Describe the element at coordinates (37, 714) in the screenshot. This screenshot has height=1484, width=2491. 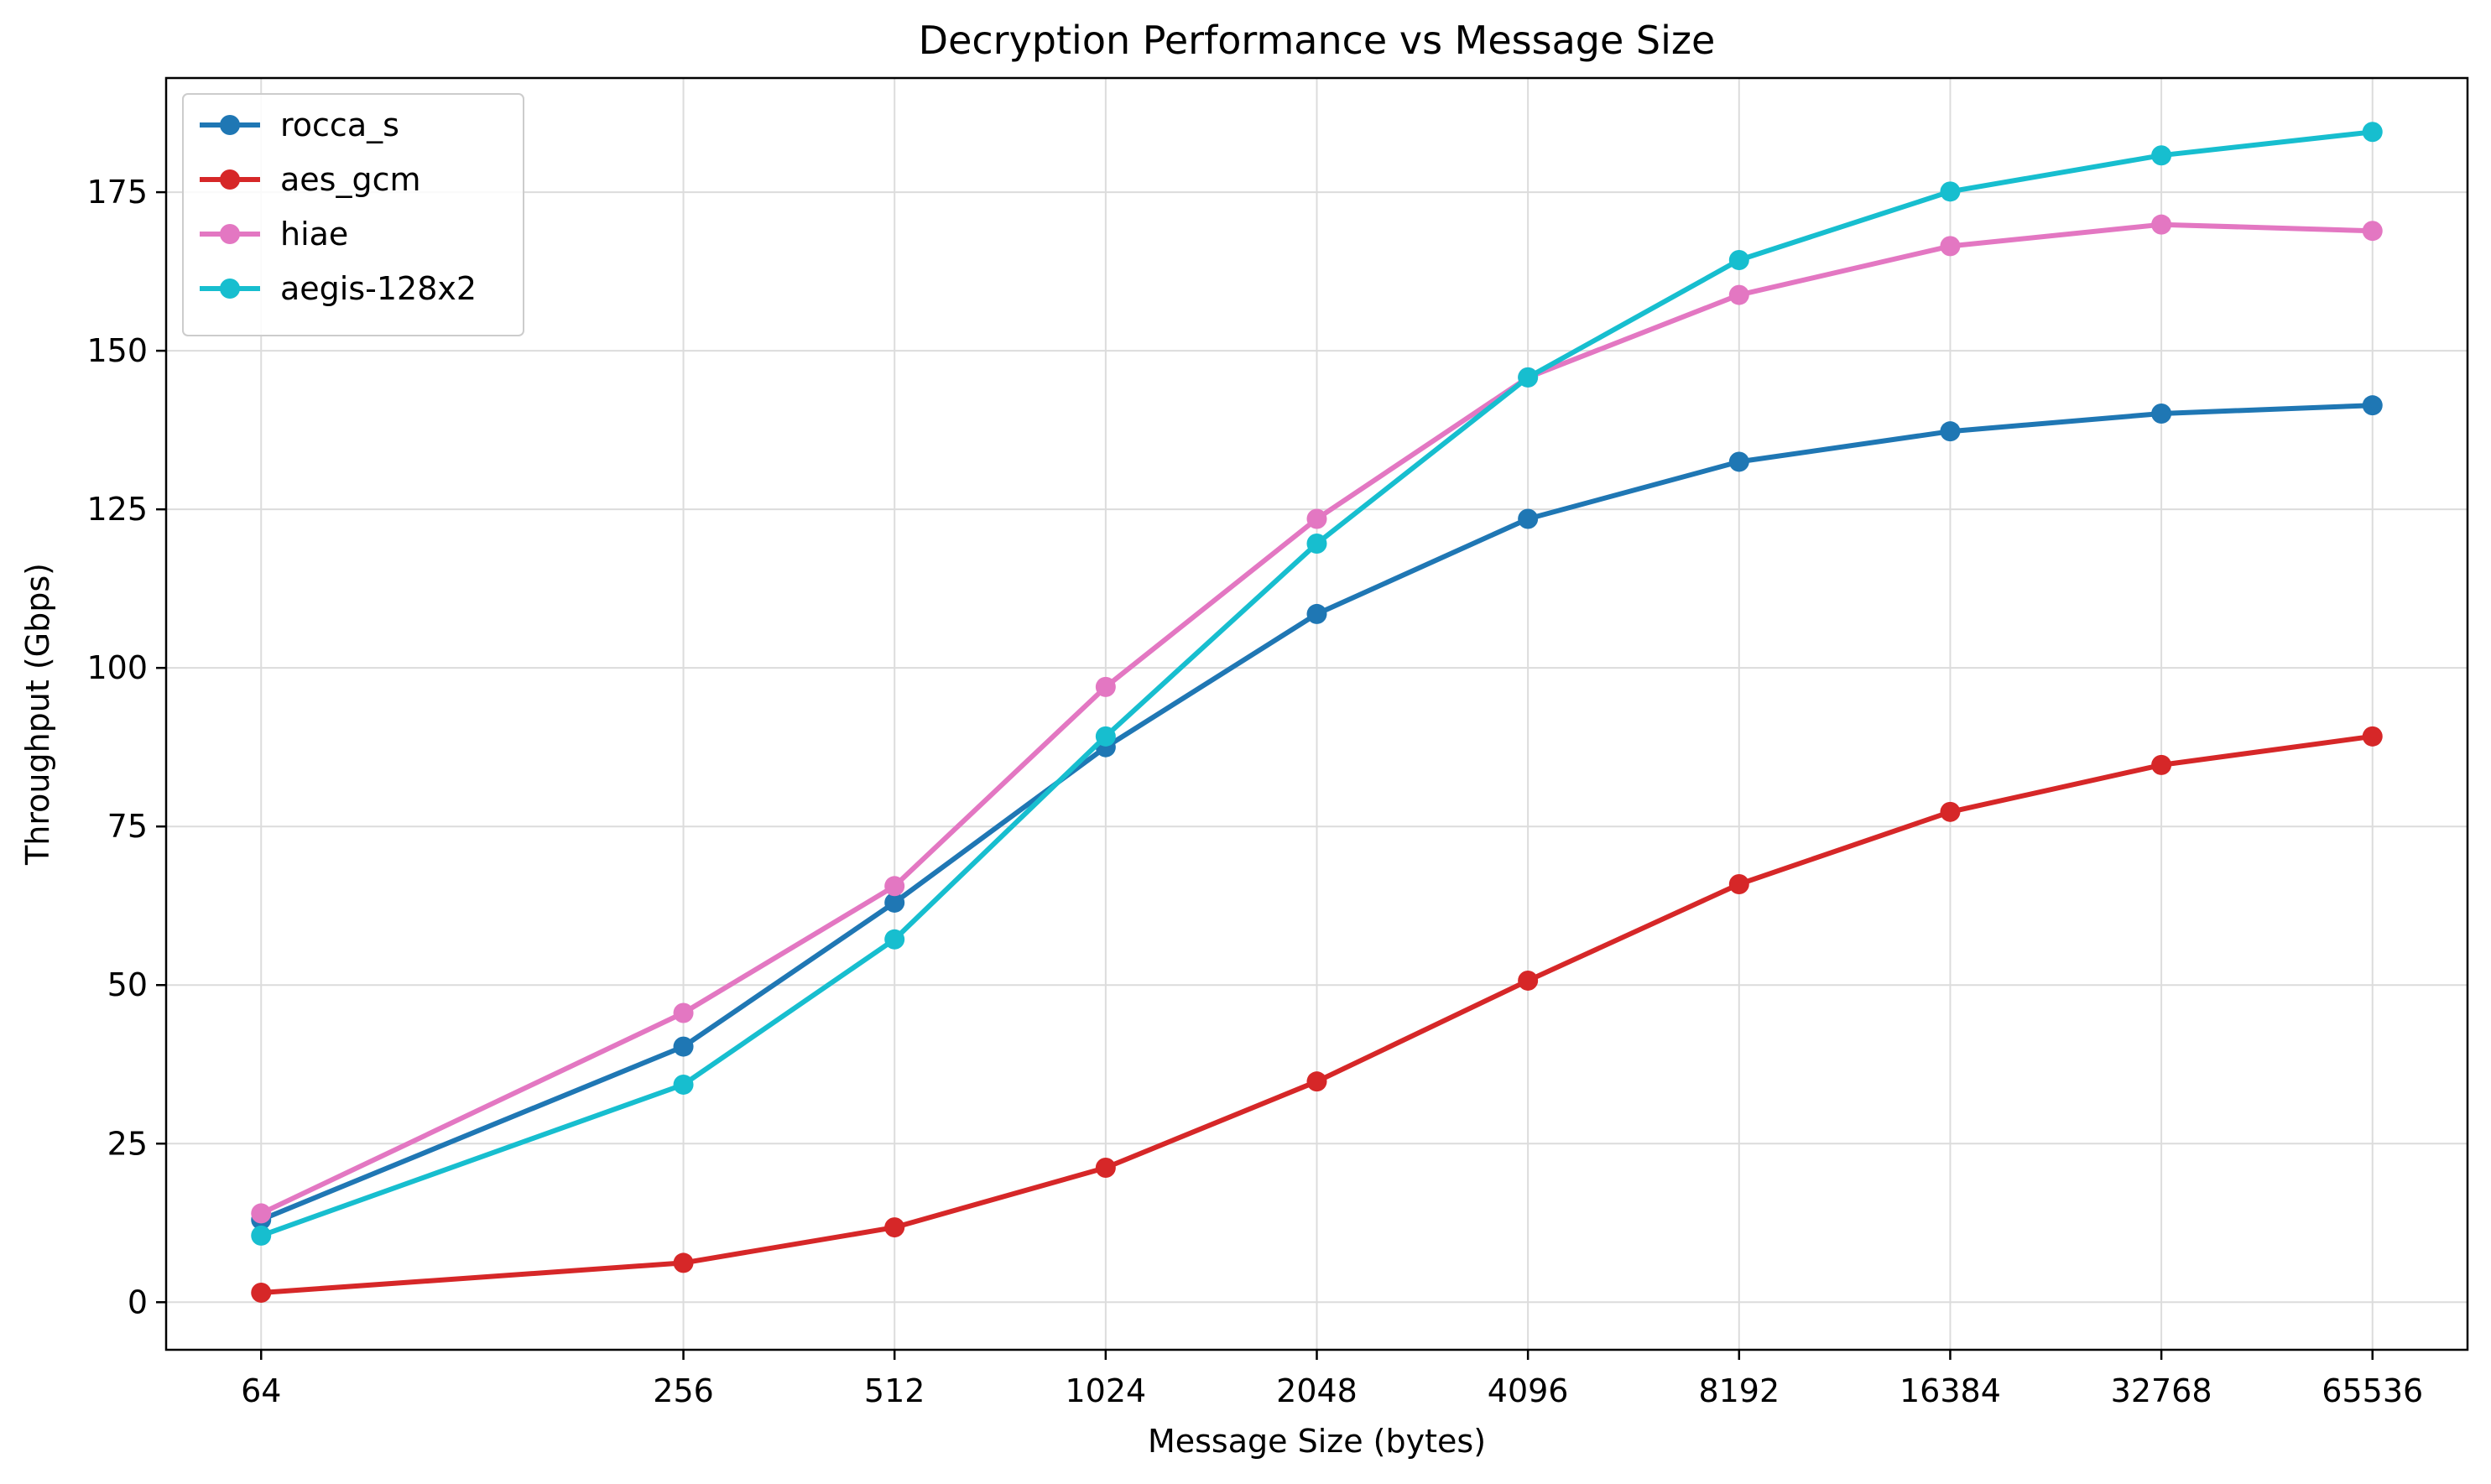
I see `y-axis-label: Throughput (Gbps)` at that location.